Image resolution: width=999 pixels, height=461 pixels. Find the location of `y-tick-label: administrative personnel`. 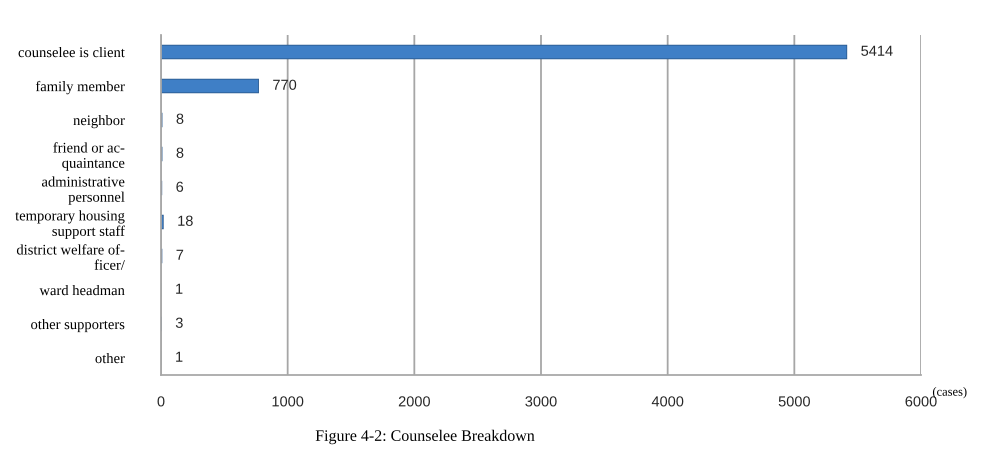

y-tick-label: administrative personnel is located at coordinates (83, 190).